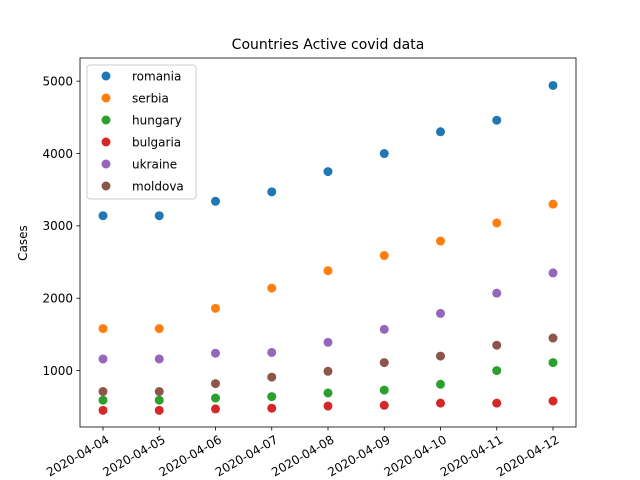  What do you see at coordinates (57, 371) in the screenshot?
I see `y-tick-label: 1000` at bounding box center [57, 371].